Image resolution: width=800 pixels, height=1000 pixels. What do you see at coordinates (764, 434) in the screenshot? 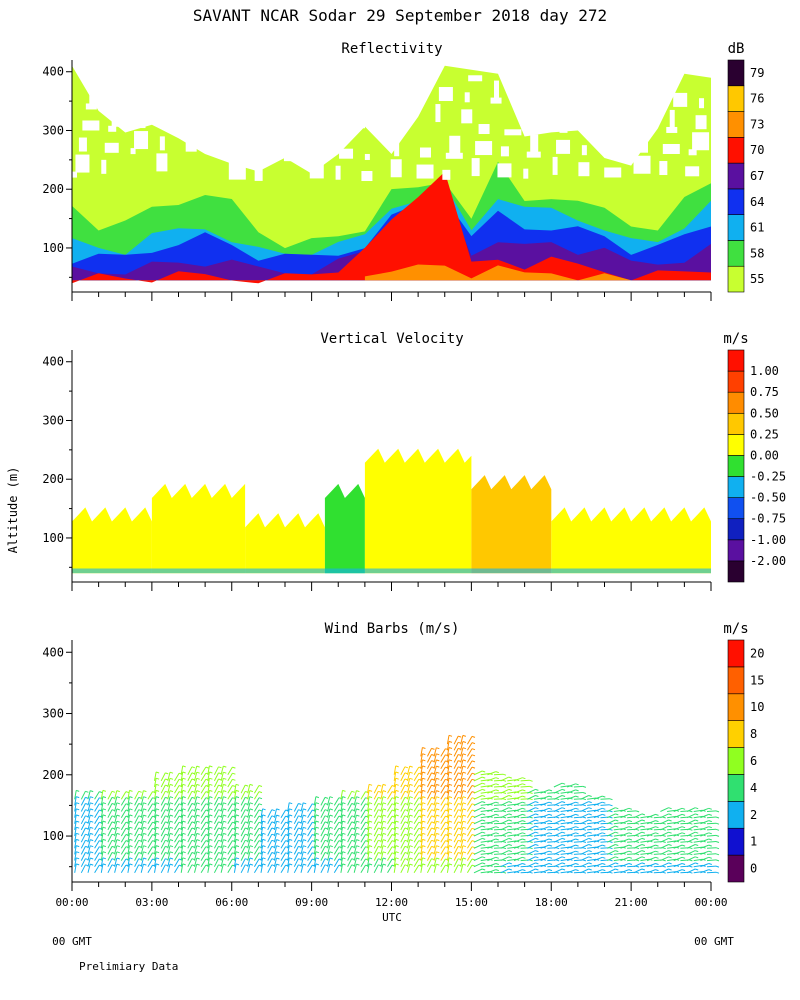
I see `colorbar-label: 0.25` at bounding box center [764, 434].